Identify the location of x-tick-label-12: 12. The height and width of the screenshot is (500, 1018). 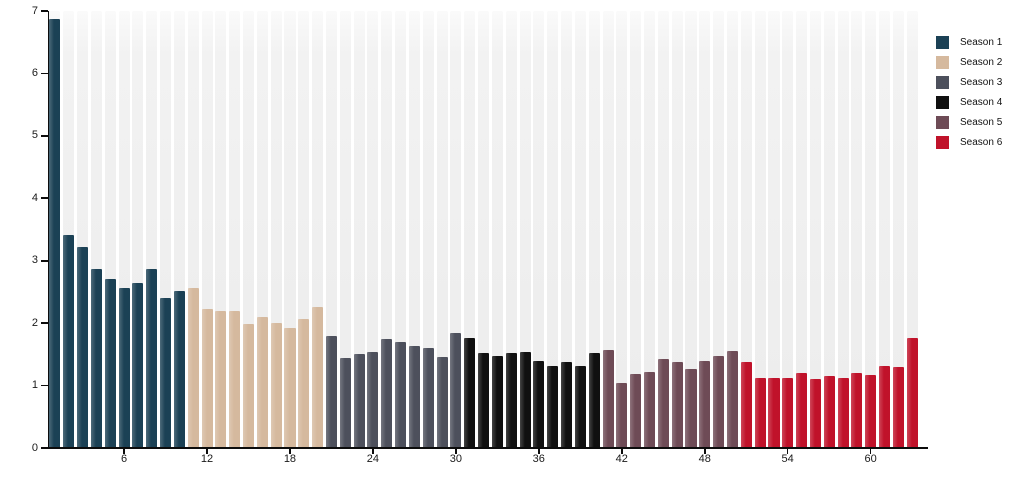
(207, 459).